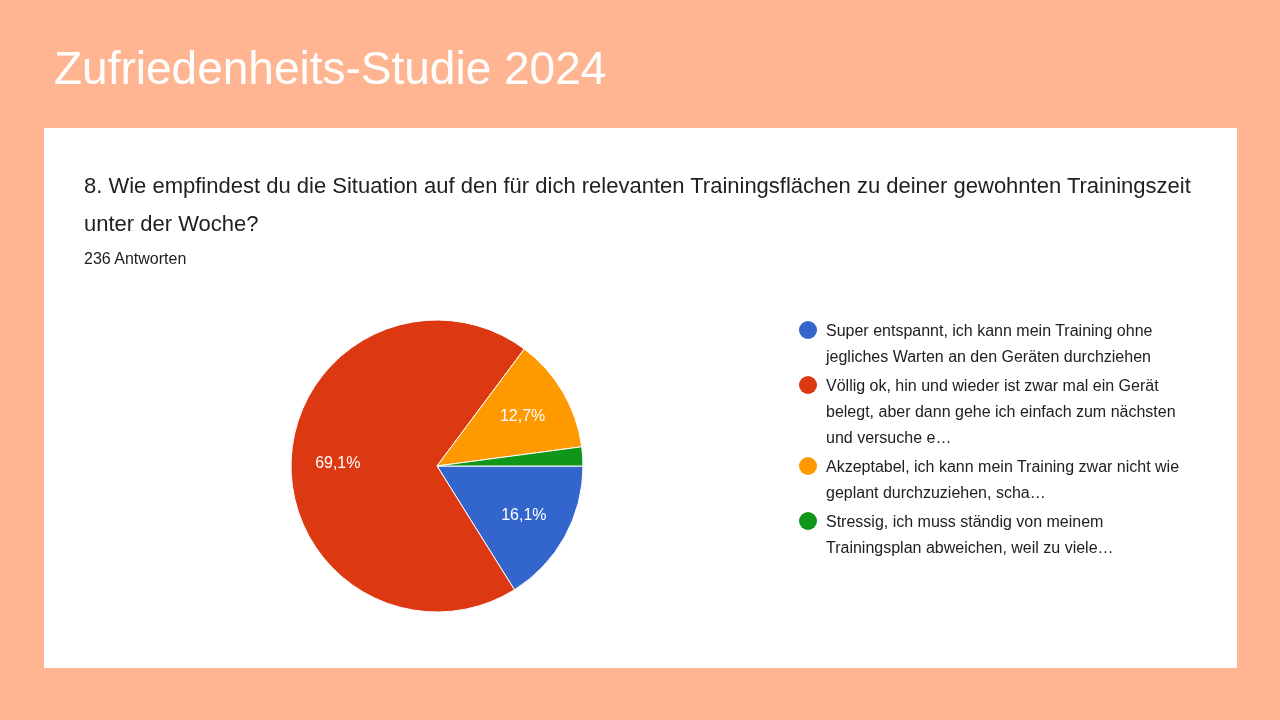  What do you see at coordinates (637, 204) in the screenshot?
I see `chart-subtitle: 8. Wie empfindest du die Situation auf den für dich relevanten Trainingsflächen zu deiner gewohnten Trainingszeit unter der Woche?` at bounding box center [637, 204].